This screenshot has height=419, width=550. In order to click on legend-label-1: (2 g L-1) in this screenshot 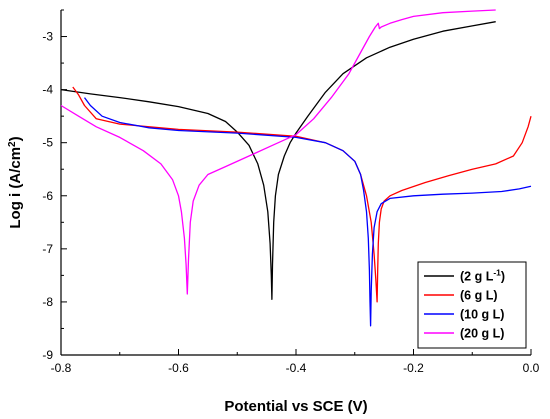, I will do `click(482, 276)`.